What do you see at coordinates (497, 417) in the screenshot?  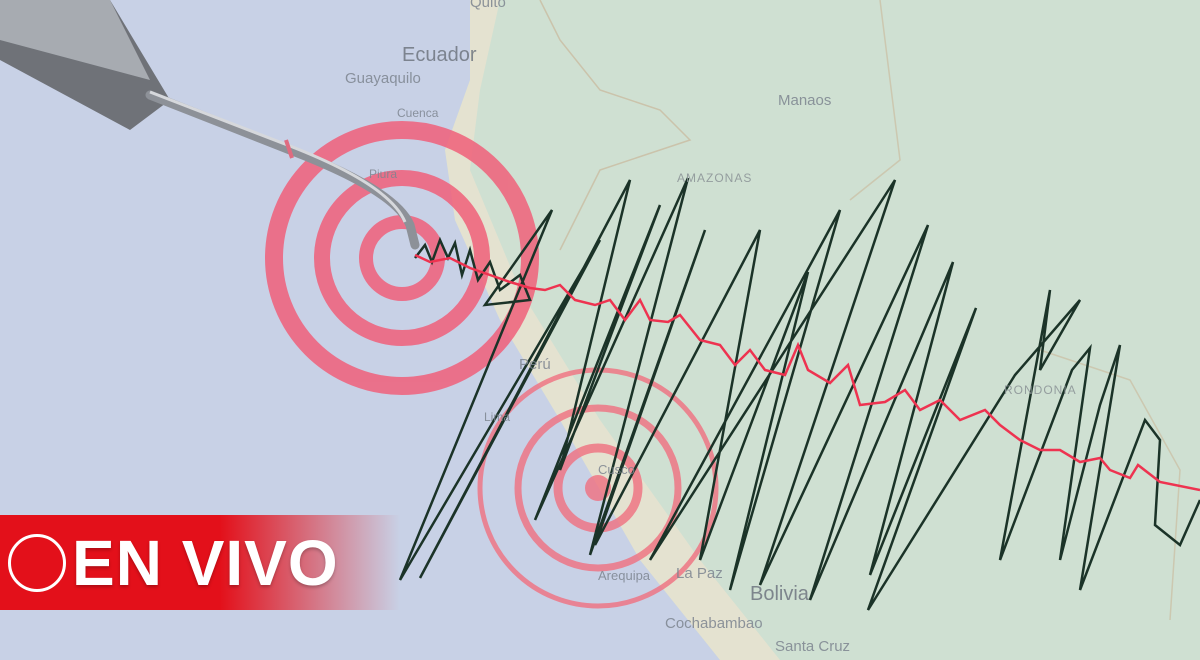 I see `map-label-lima: Lima` at bounding box center [497, 417].